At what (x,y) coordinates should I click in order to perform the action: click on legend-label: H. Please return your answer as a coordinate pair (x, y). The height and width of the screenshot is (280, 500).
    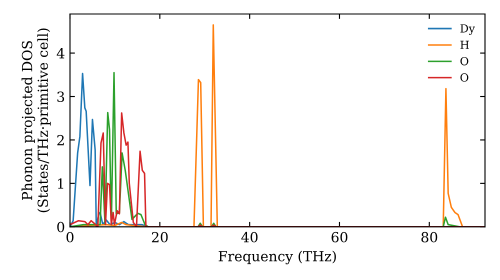
    Looking at the image, I should click on (464, 44).